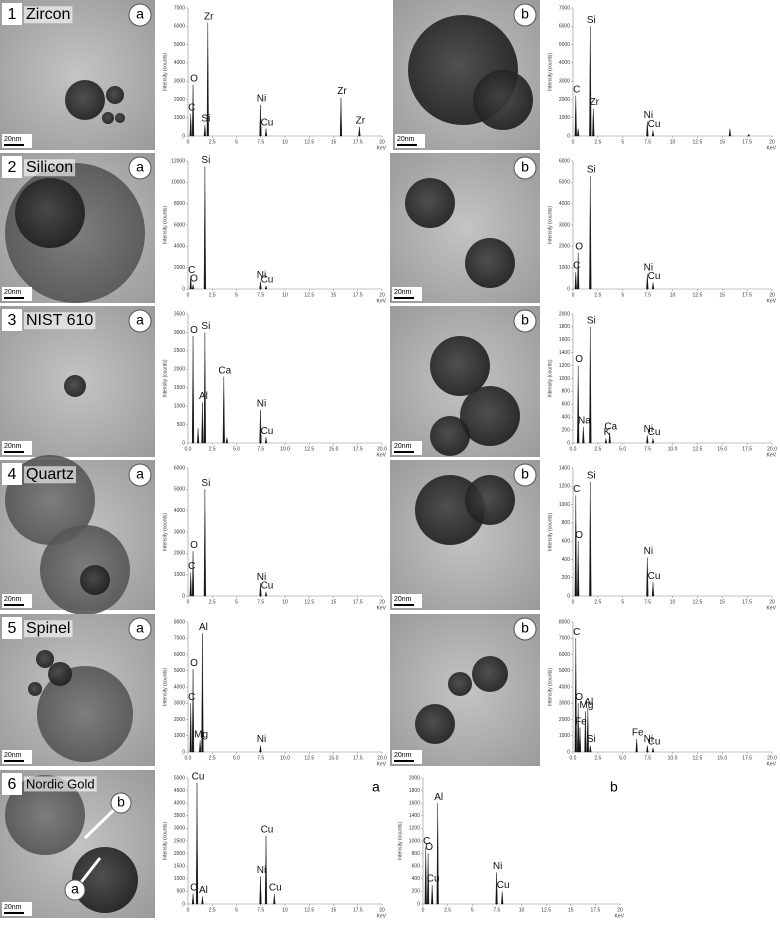 The height and width of the screenshot is (928, 780). What do you see at coordinates (179, 720) in the screenshot?
I see `y-tick-label: 2000` at bounding box center [179, 720].